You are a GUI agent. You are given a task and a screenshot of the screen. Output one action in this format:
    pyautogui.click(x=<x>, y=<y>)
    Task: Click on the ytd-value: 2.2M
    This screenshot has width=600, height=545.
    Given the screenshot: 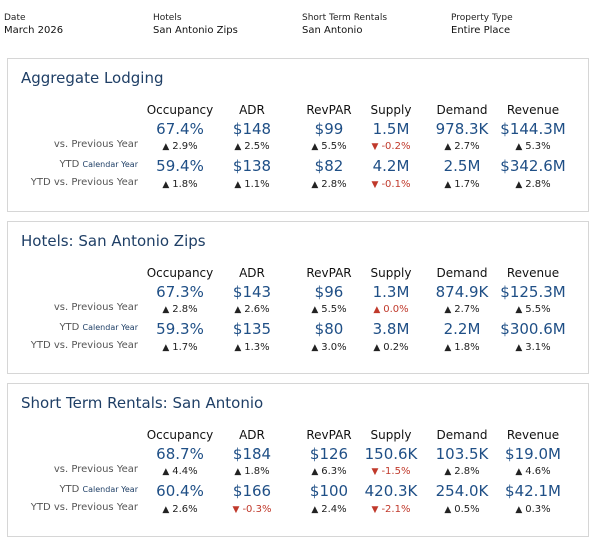 What is the action you would take?
    pyautogui.click(x=462, y=329)
    